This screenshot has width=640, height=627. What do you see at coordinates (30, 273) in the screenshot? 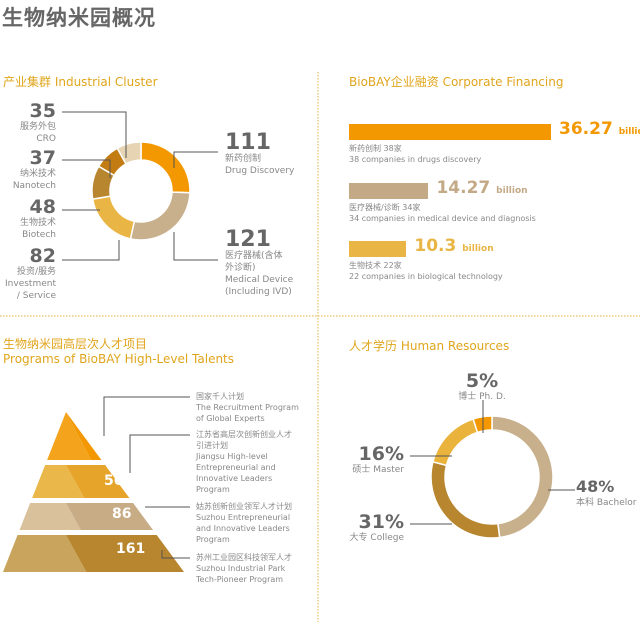
I see `label-investment: 82 投资/服务 Investment / Service` at bounding box center [30, 273].